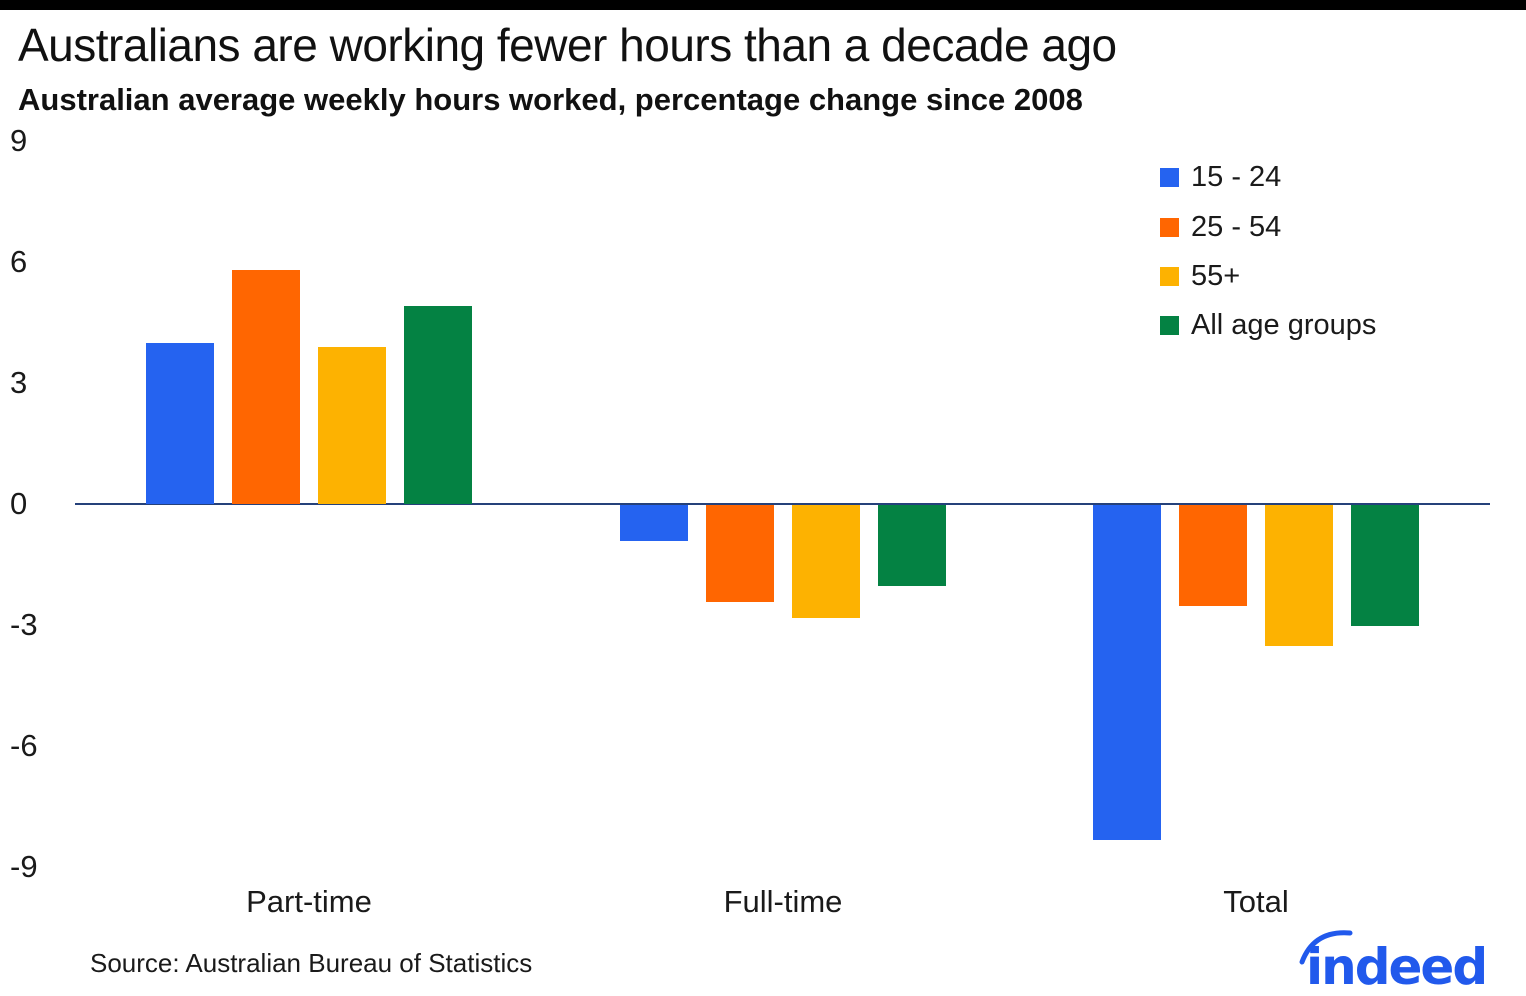 This screenshot has height=996, width=1526. What do you see at coordinates (19, 503) in the screenshot?
I see `y-tick-label: 0` at bounding box center [19, 503].